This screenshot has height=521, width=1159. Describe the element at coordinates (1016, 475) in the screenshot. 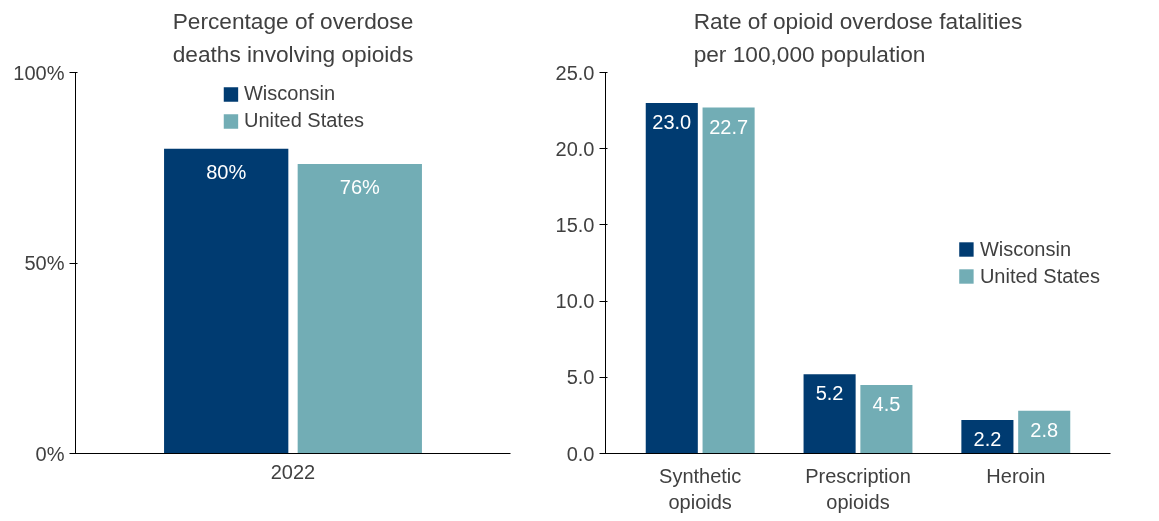

I see `x-tick-label: Heroin` at that location.